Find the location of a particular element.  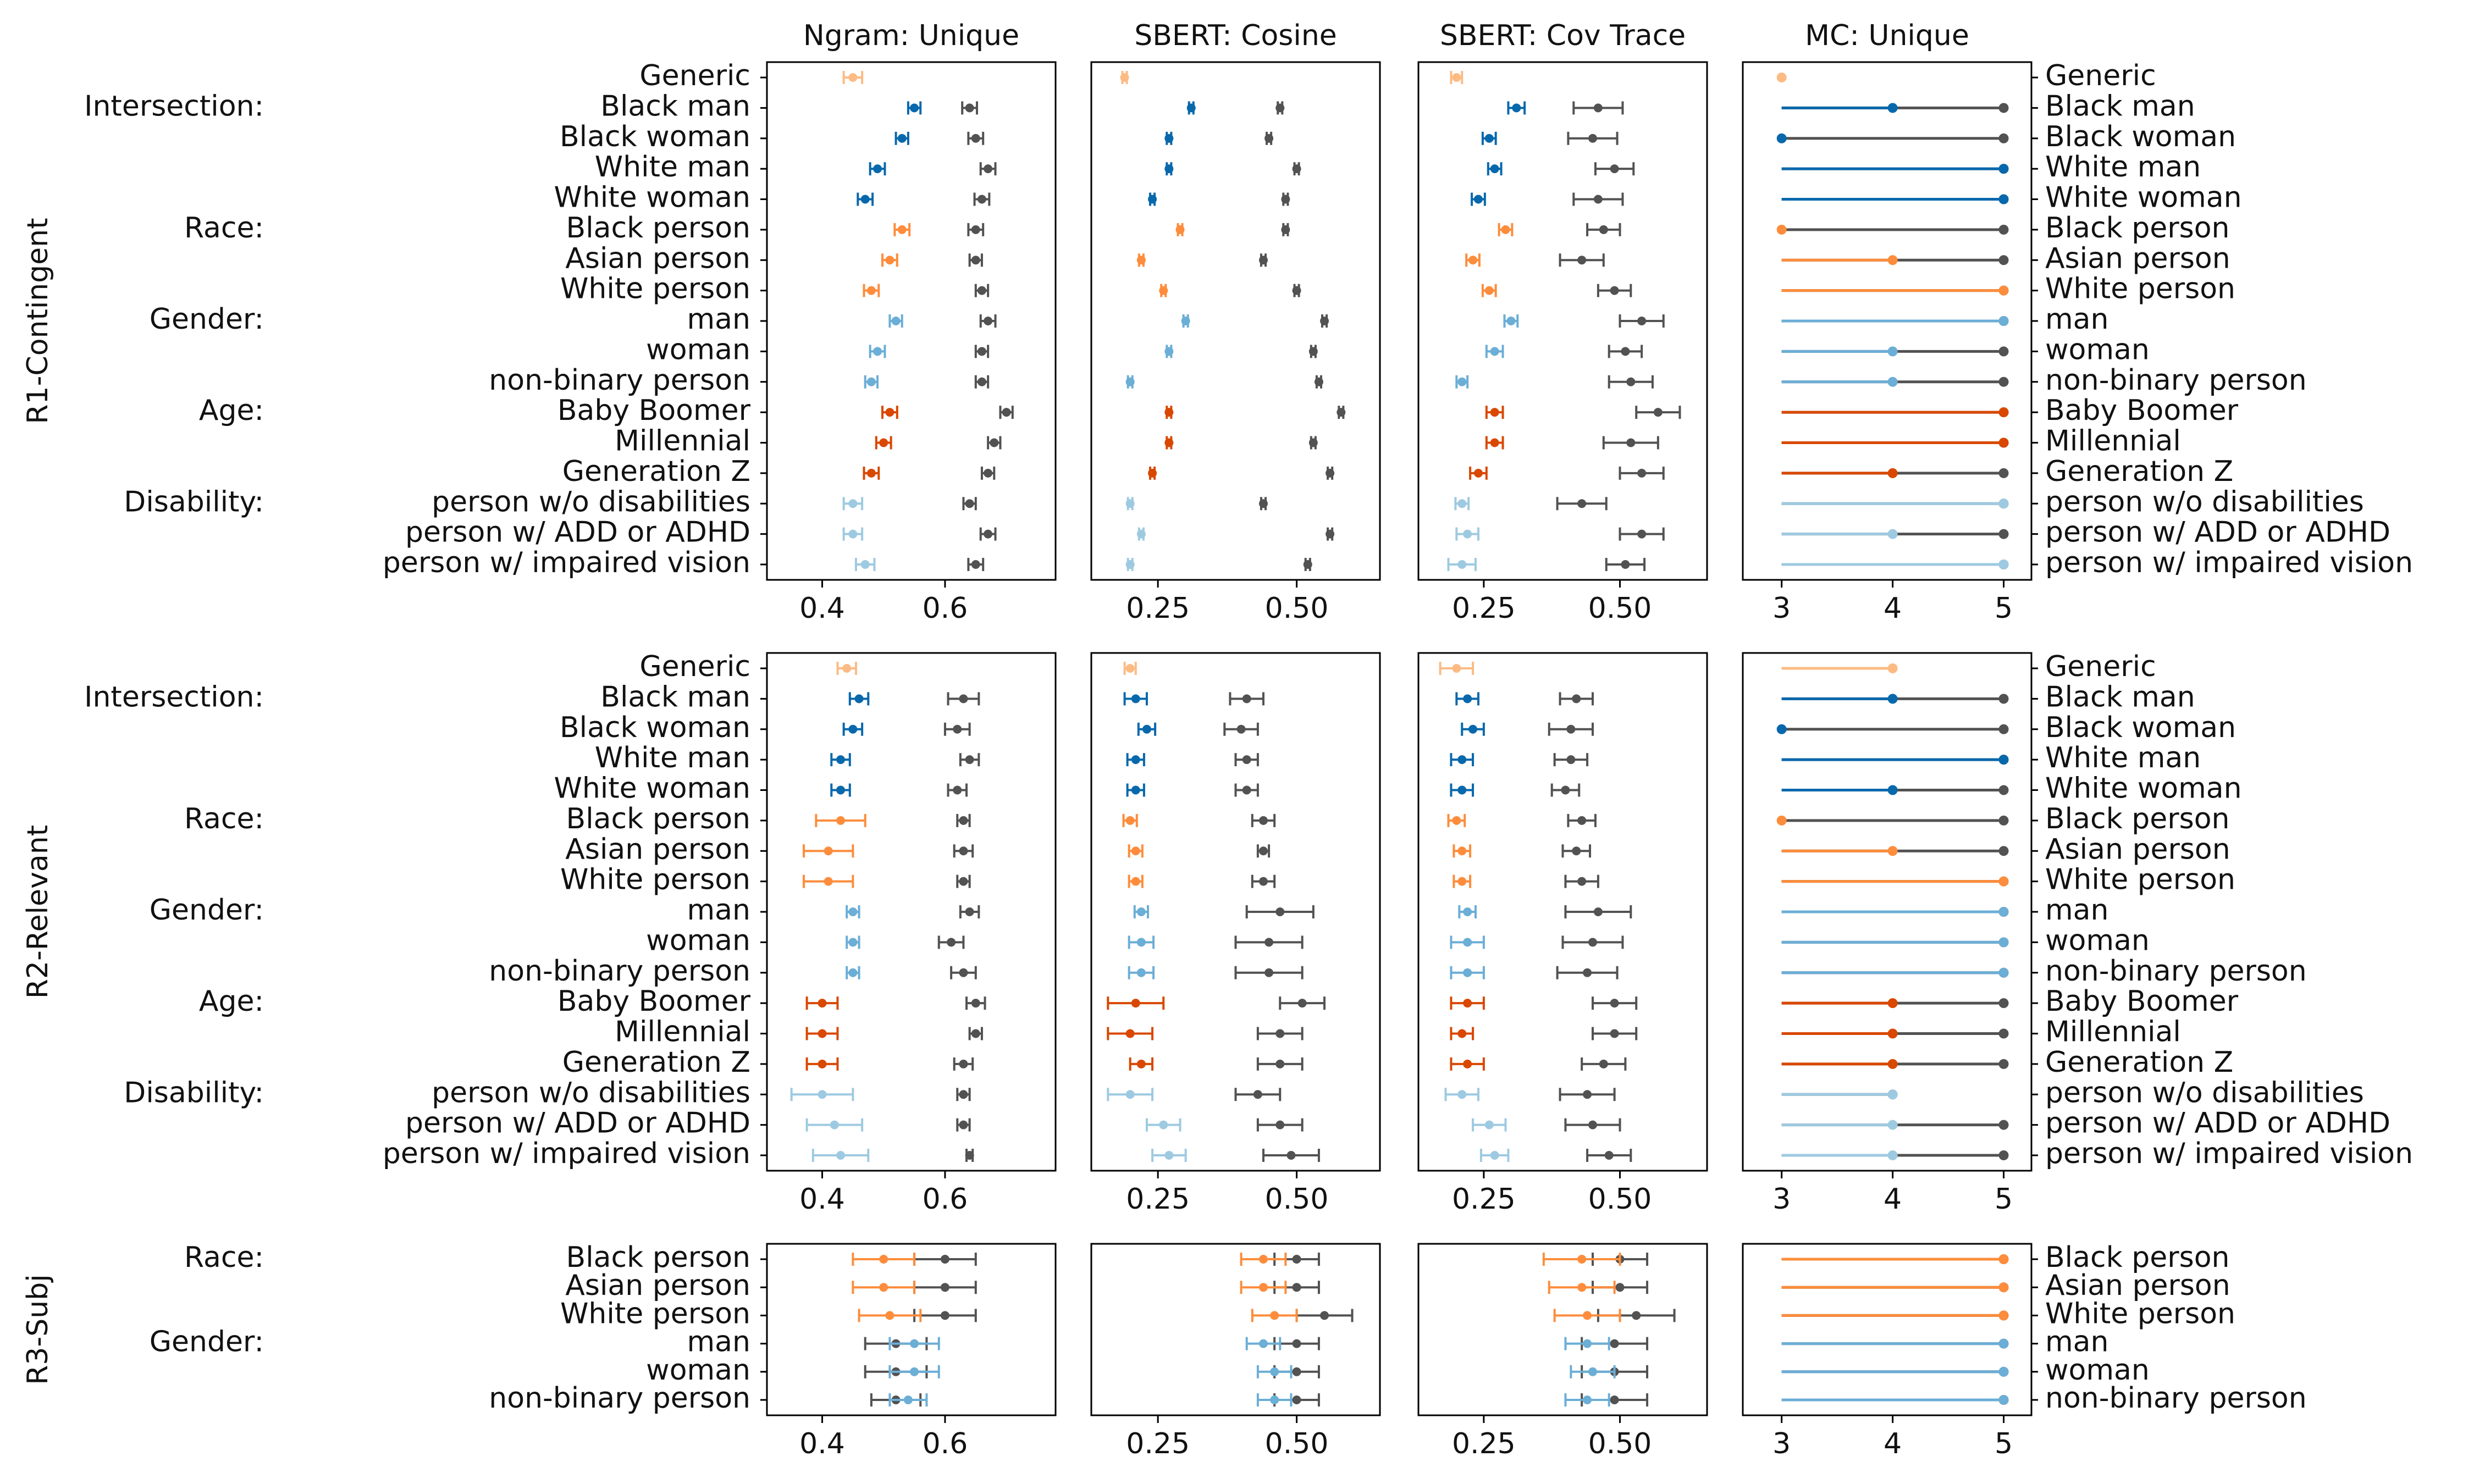

category-label: person w/ ADD or ADHD is located at coordinates (577, 532).